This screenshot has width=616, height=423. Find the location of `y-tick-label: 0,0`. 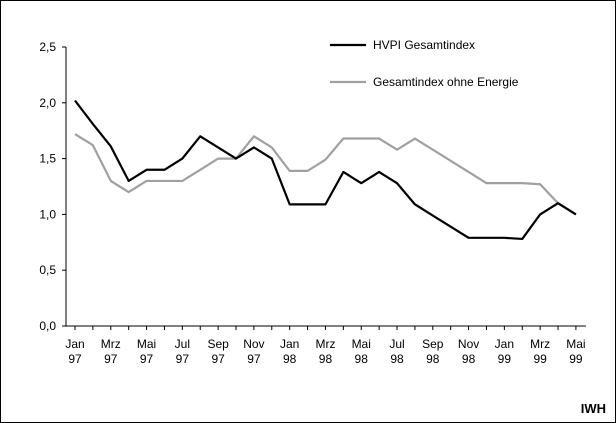

y-tick-label: 0,0 is located at coordinates (47, 326).